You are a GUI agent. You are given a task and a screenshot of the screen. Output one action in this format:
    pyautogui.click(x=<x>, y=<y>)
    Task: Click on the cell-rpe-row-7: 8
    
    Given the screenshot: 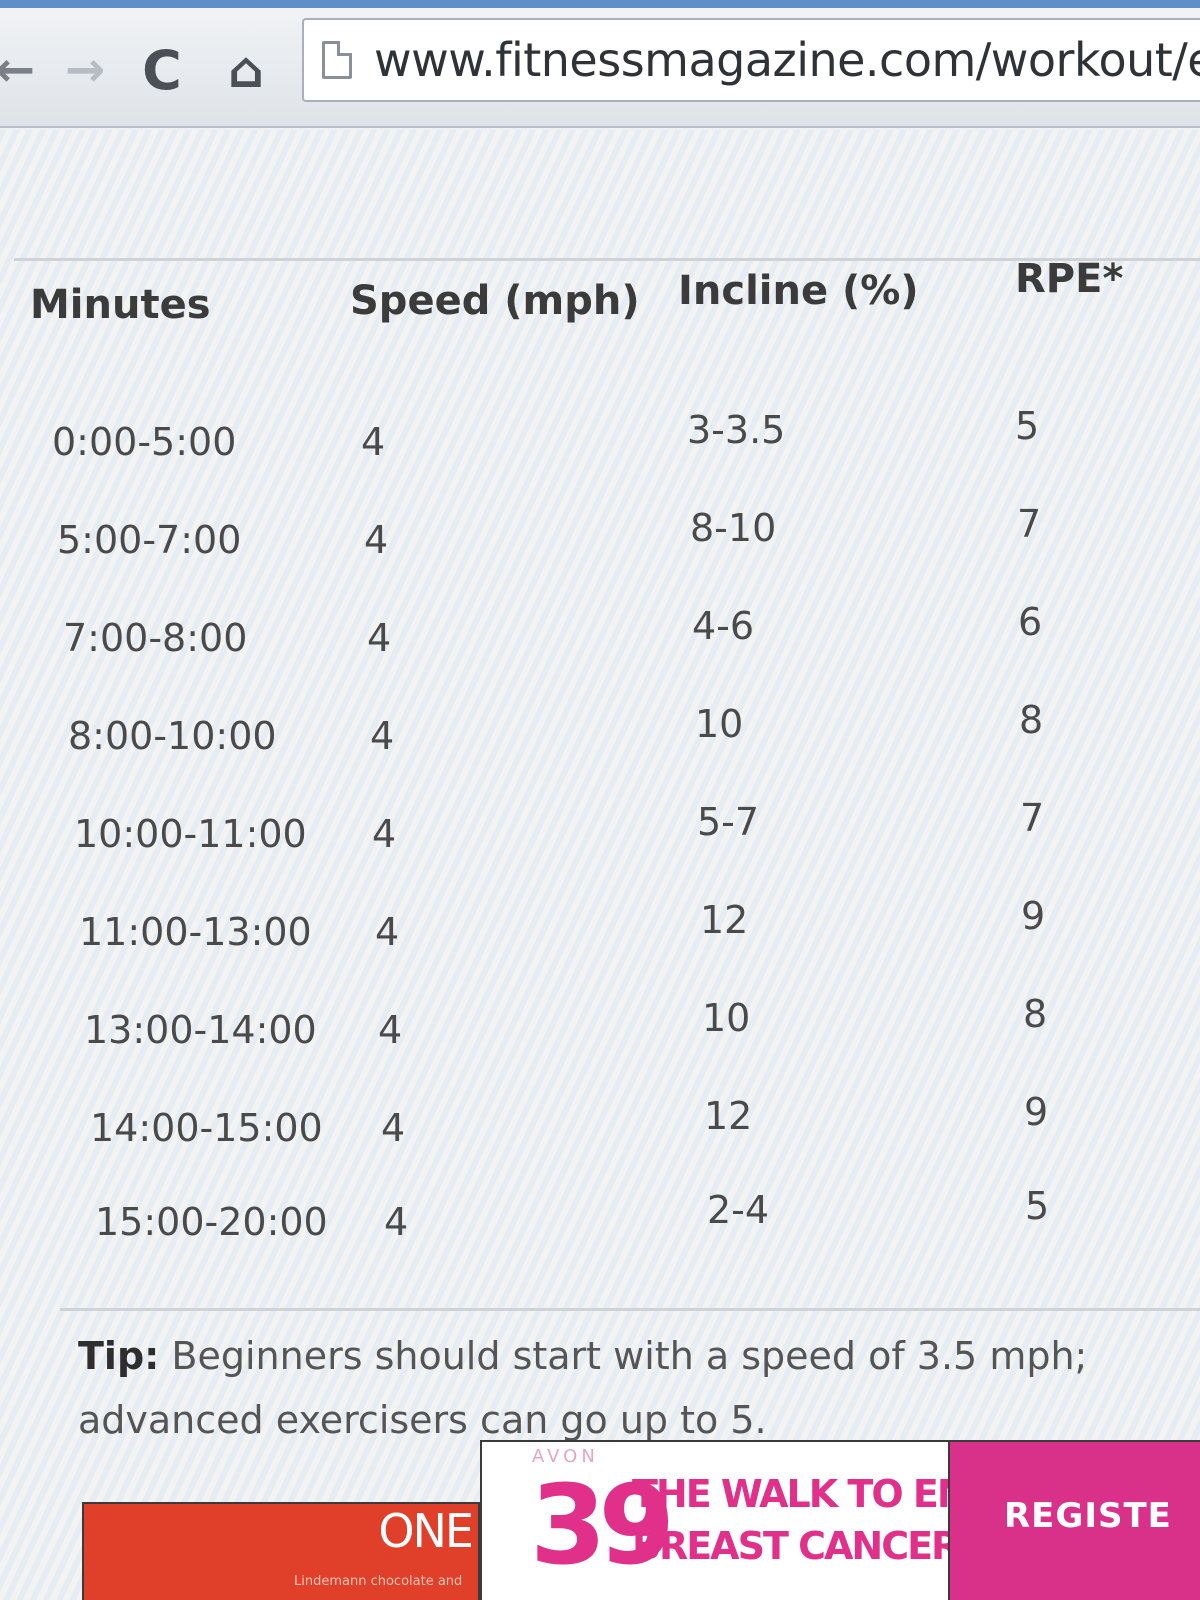 What is the action you would take?
    pyautogui.click(x=1035, y=1014)
    